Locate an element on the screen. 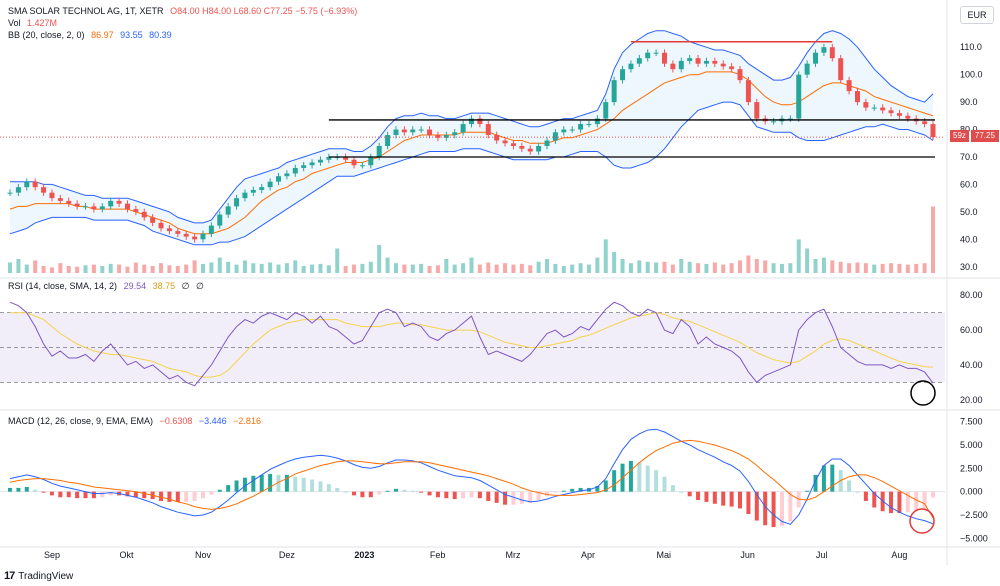  currency-button: EUR is located at coordinates (977, 15).